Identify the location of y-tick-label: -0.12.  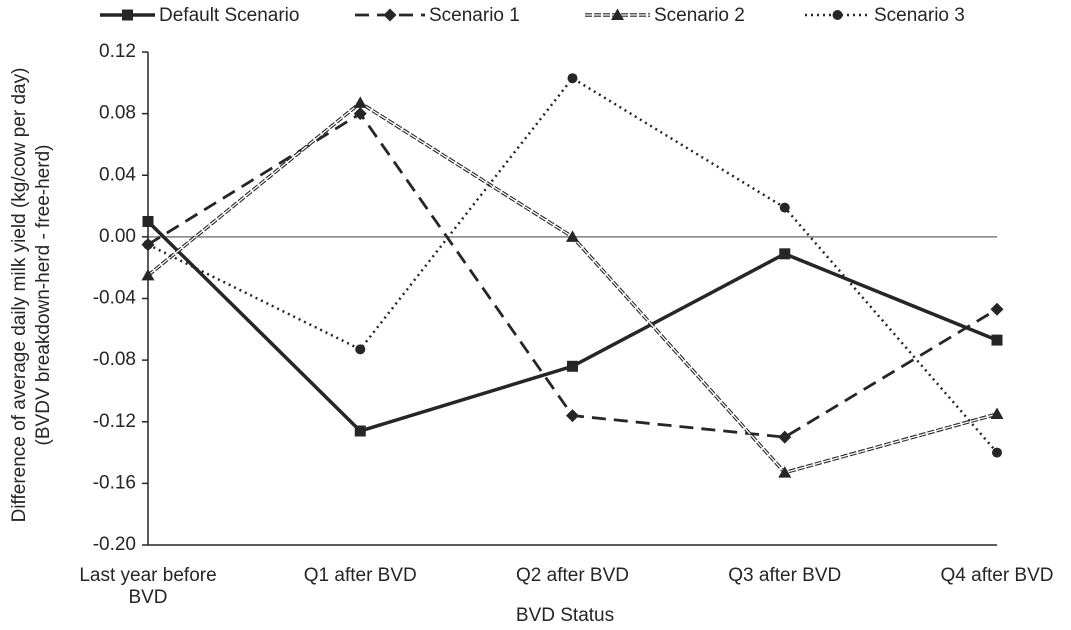
(114, 421).